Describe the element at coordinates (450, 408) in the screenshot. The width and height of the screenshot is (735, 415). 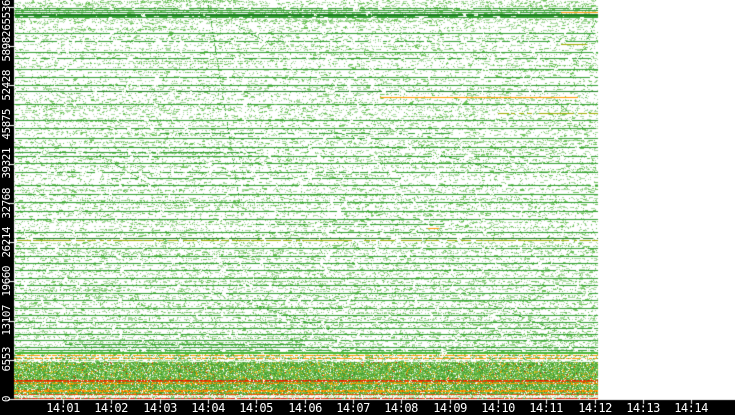
I see `x-tick-label: 14:09` at that location.